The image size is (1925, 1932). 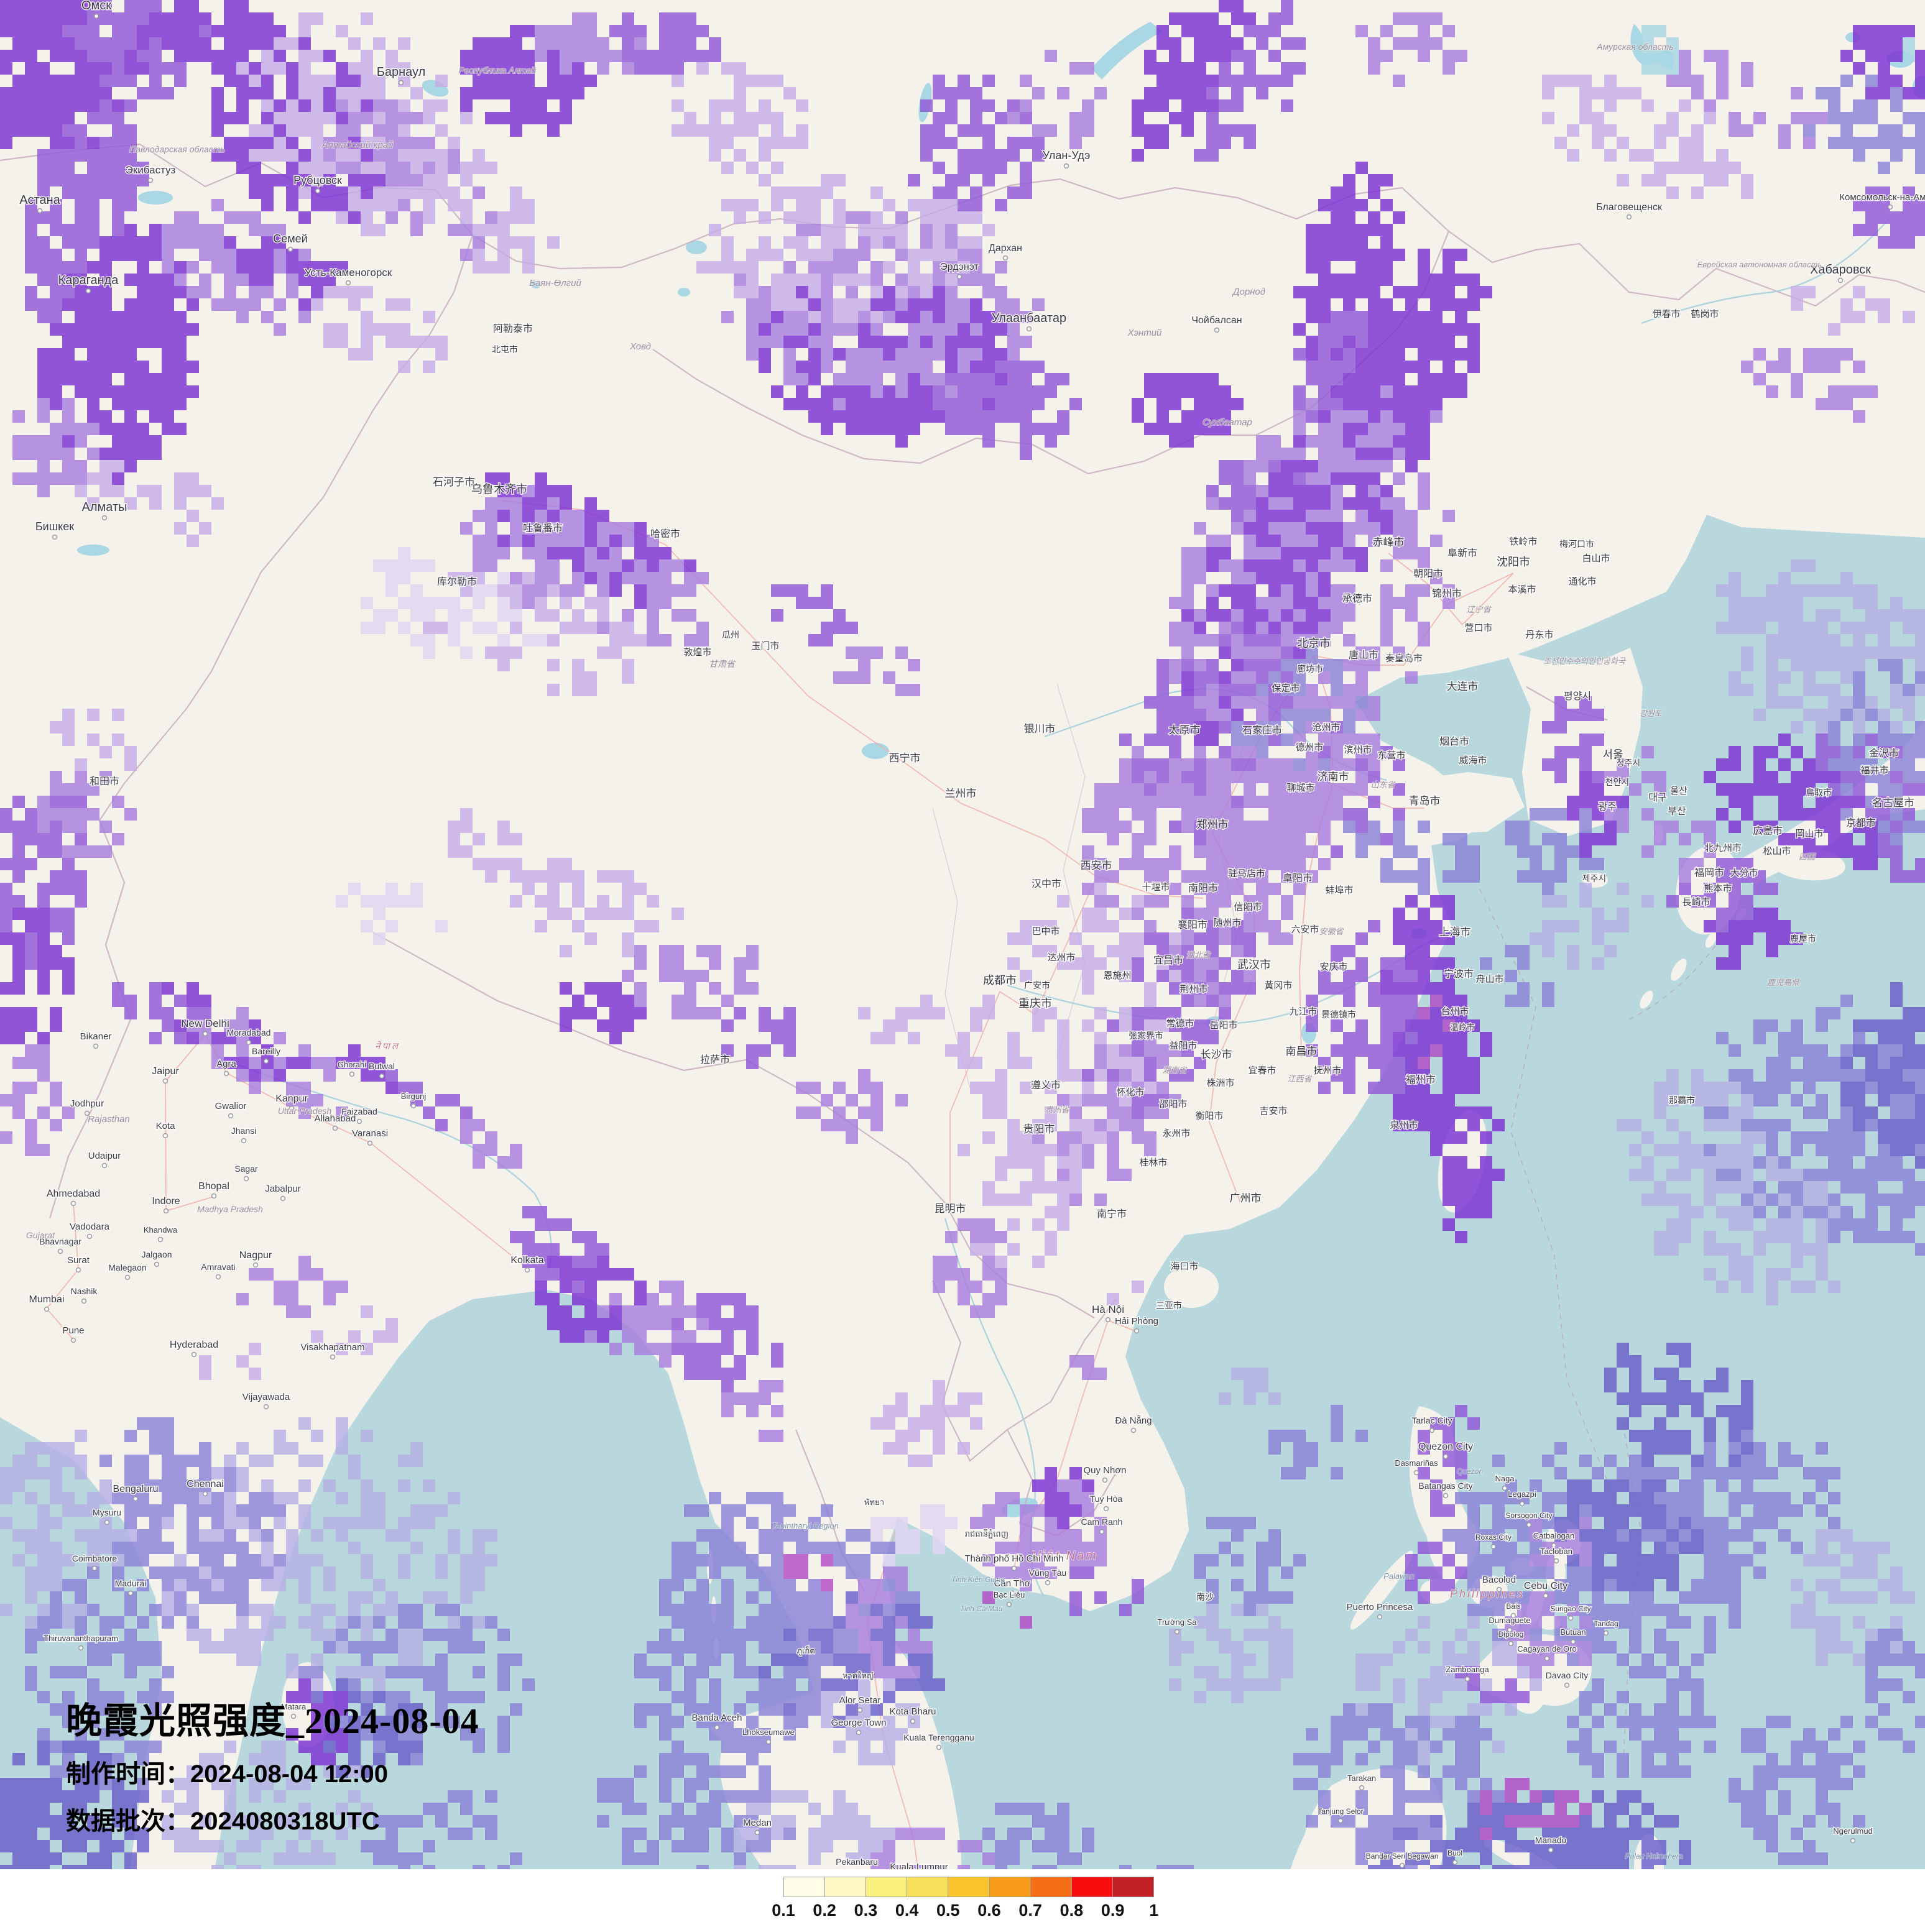 I want to click on legend-ticks: 0.1 0.2 0.3 0.4 0.5 0.6 0.7 0.8 0.9 1, so click(x=962, y=1913).